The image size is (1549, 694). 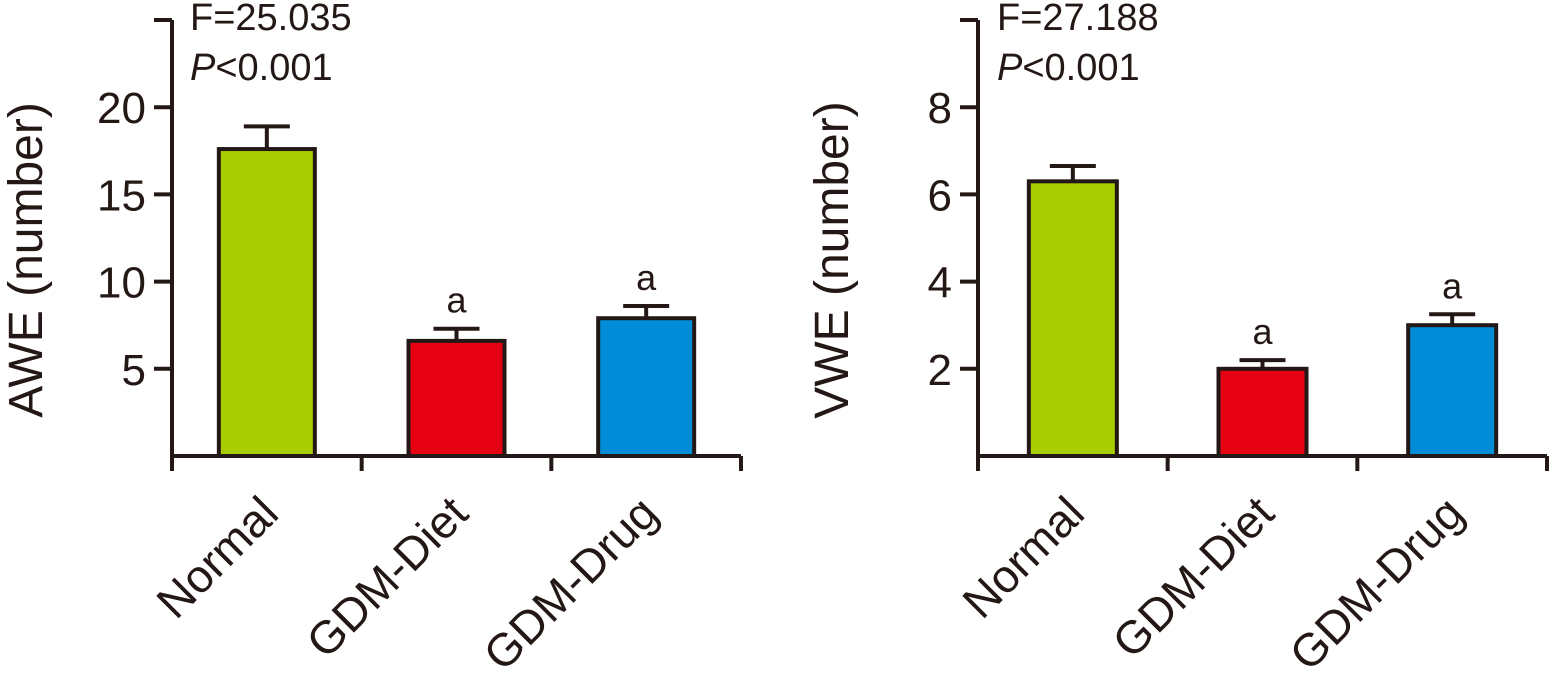 What do you see at coordinates (134, 370) in the screenshot?
I see `y-tick-label: 5` at bounding box center [134, 370].